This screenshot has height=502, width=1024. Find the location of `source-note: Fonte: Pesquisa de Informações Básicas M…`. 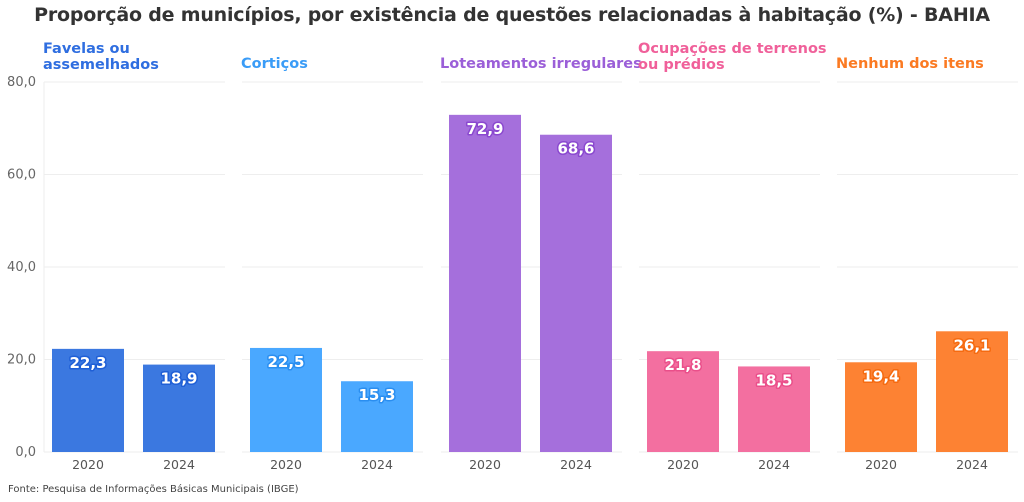

source-note: Fonte: Pesquisa de Informações Básicas M… is located at coordinates (153, 489).